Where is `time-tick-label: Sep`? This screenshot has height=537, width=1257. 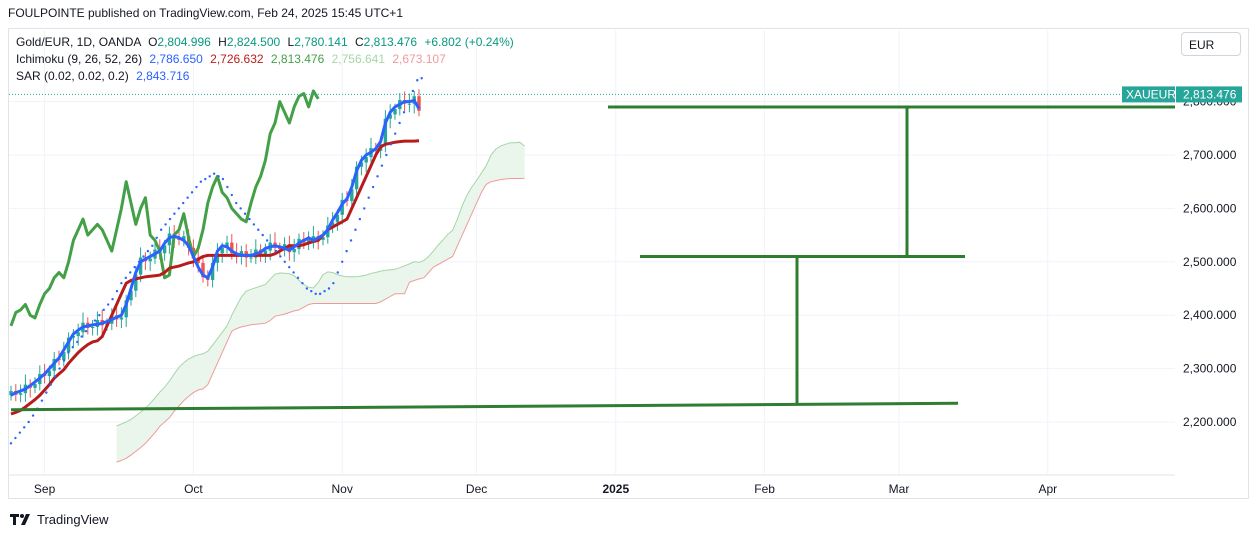
time-tick-label: Sep is located at coordinates (45, 489).